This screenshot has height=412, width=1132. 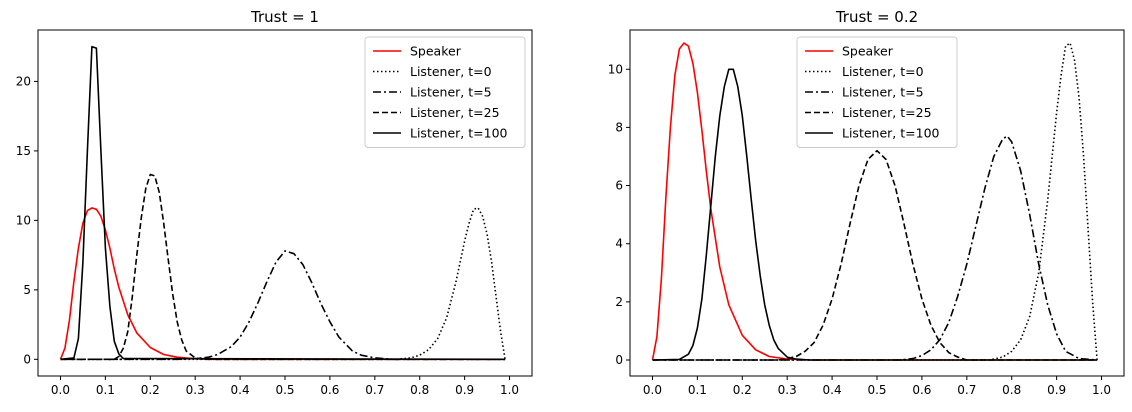 What do you see at coordinates (284, 17) in the screenshot?
I see `chart-title: Trust = 1` at bounding box center [284, 17].